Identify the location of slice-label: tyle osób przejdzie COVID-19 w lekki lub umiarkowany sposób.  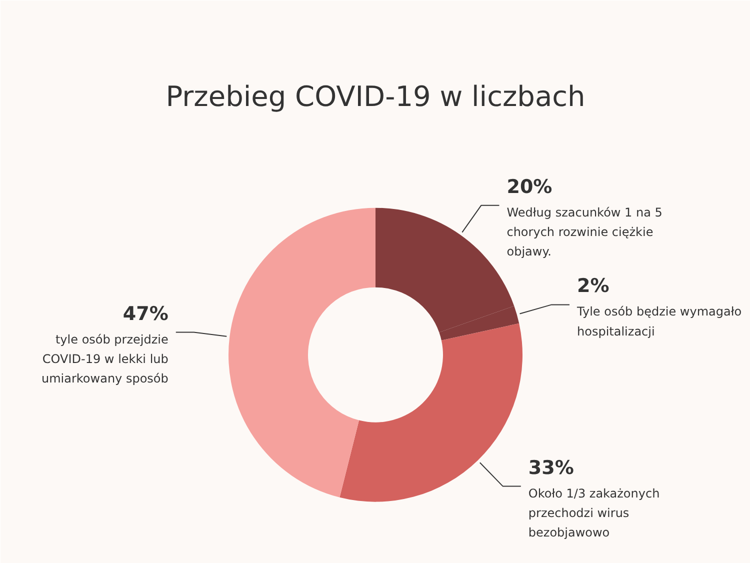
(104, 359).